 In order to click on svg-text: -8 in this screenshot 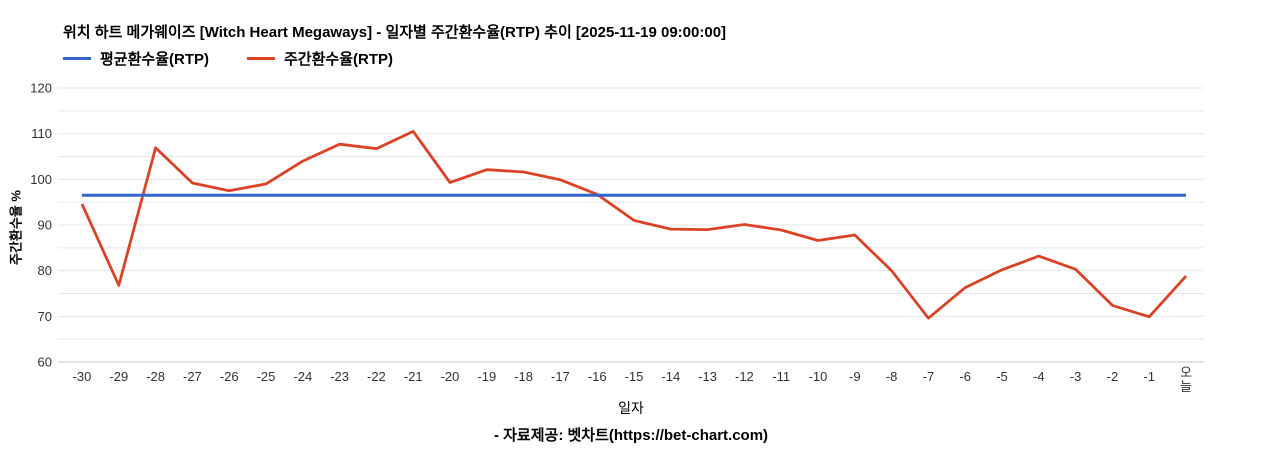, I will do `click(892, 376)`.